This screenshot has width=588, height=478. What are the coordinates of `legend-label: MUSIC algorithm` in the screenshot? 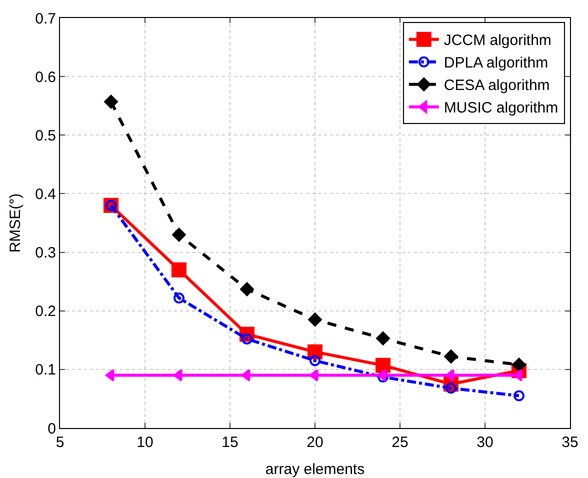 It's located at (501, 108).